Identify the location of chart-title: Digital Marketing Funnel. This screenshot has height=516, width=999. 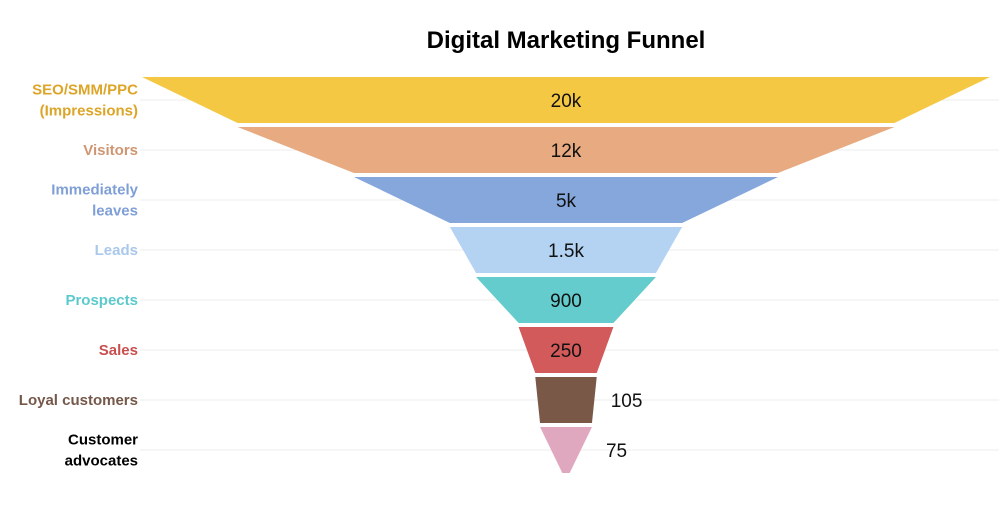
(566, 40).